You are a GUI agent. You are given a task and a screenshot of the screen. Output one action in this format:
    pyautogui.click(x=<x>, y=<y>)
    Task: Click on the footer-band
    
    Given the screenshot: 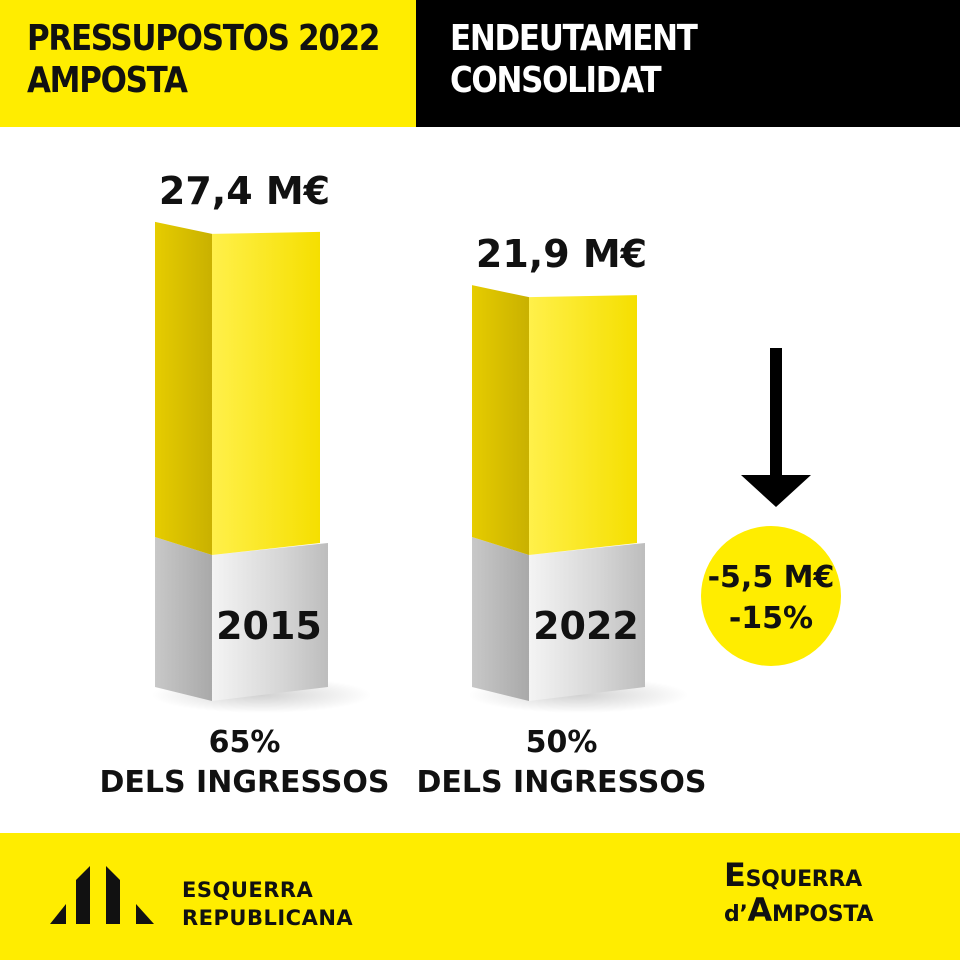 What is the action you would take?
    pyautogui.click(x=480, y=896)
    